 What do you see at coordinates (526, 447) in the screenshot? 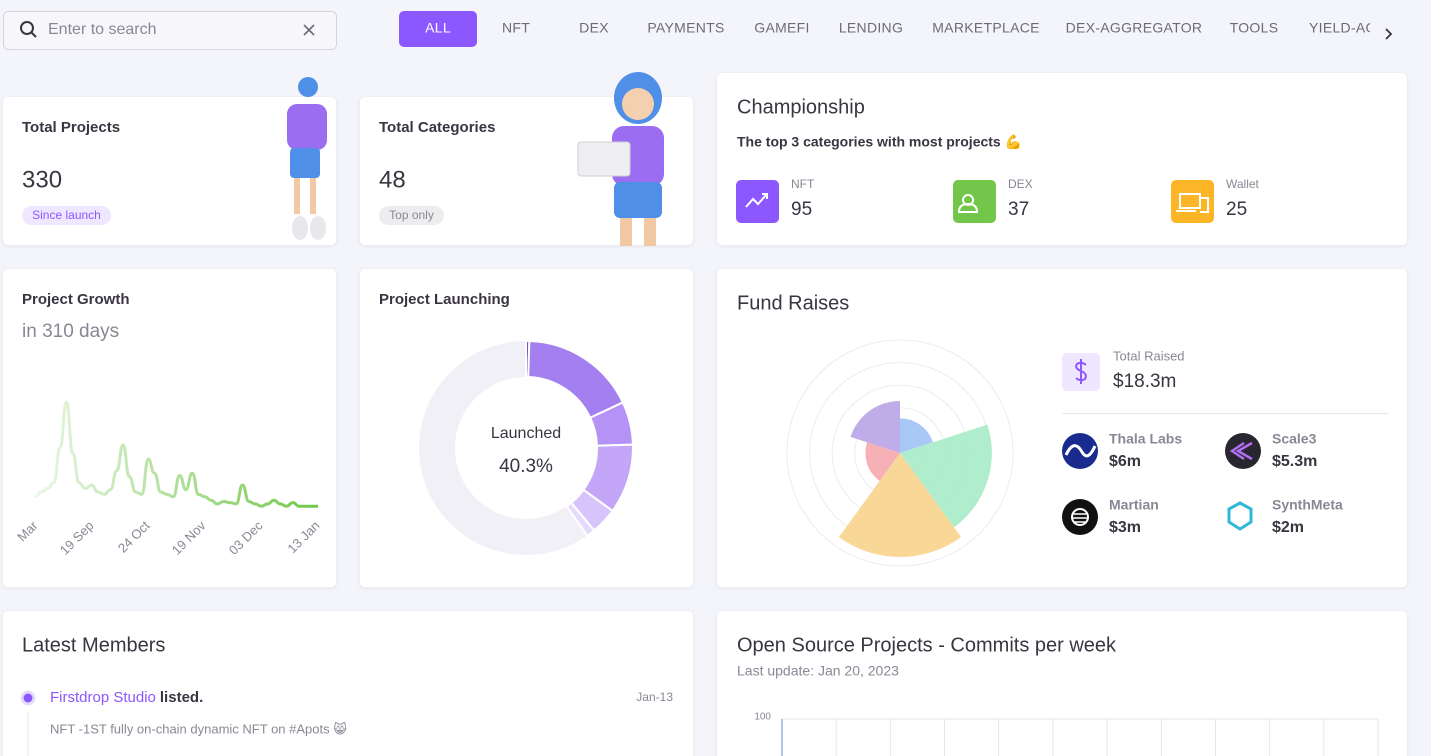
I see `donut-chart` at bounding box center [526, 447].